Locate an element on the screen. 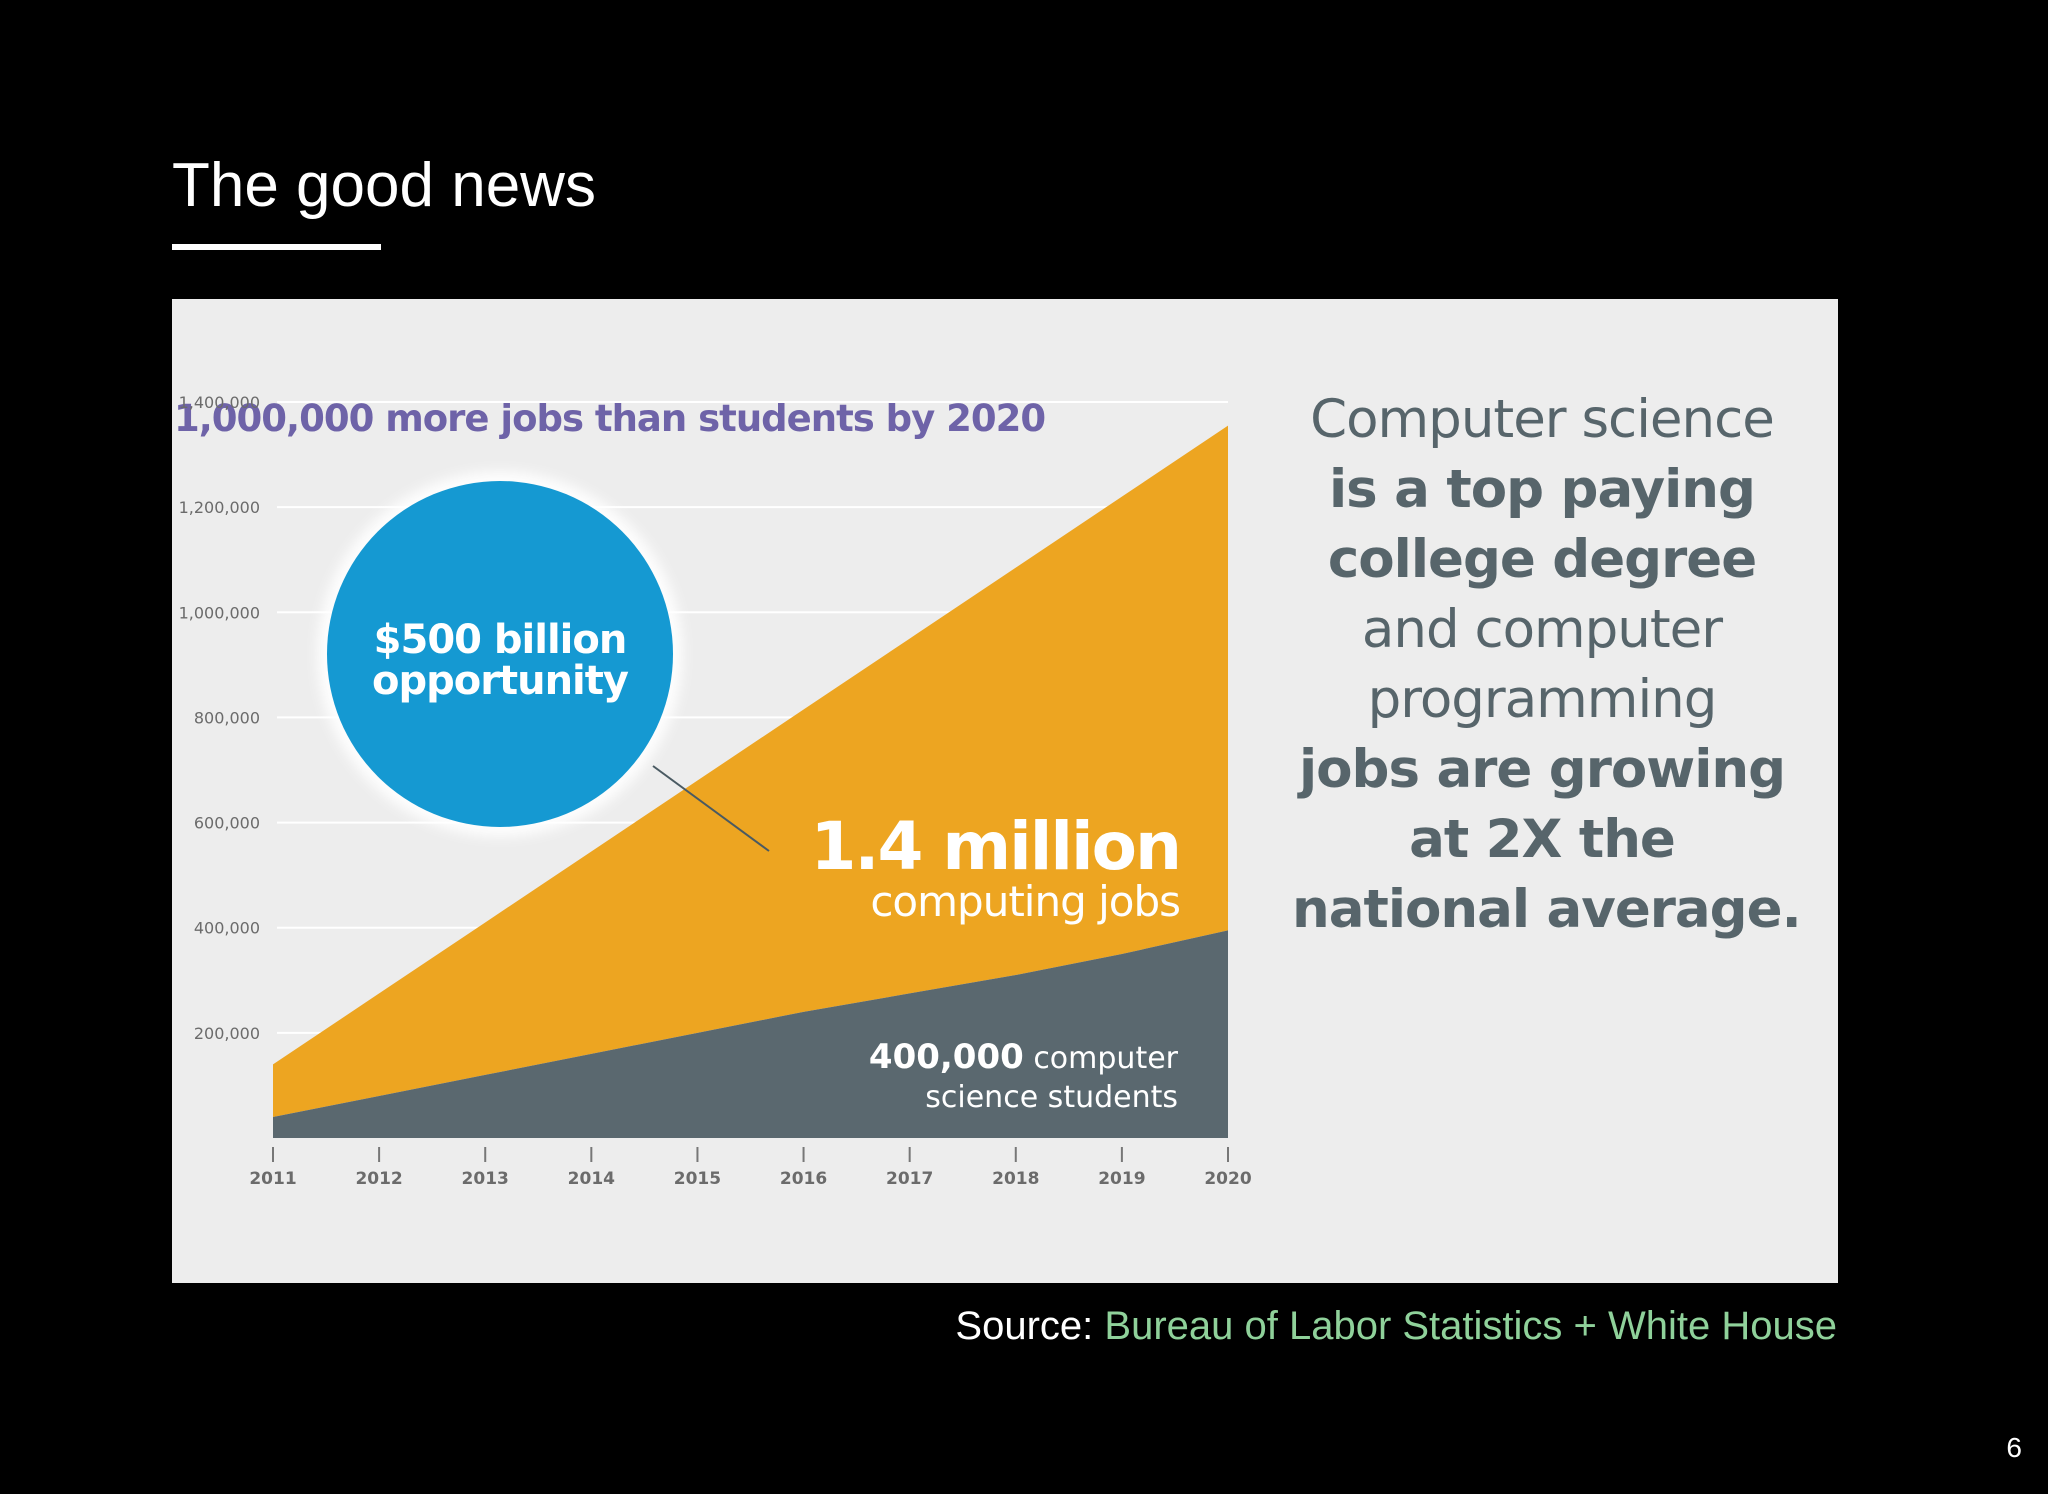 The height and width of the screenshot is (1494, 2048). x-tick-label: 2012 is located at coordinates (378, 1179).